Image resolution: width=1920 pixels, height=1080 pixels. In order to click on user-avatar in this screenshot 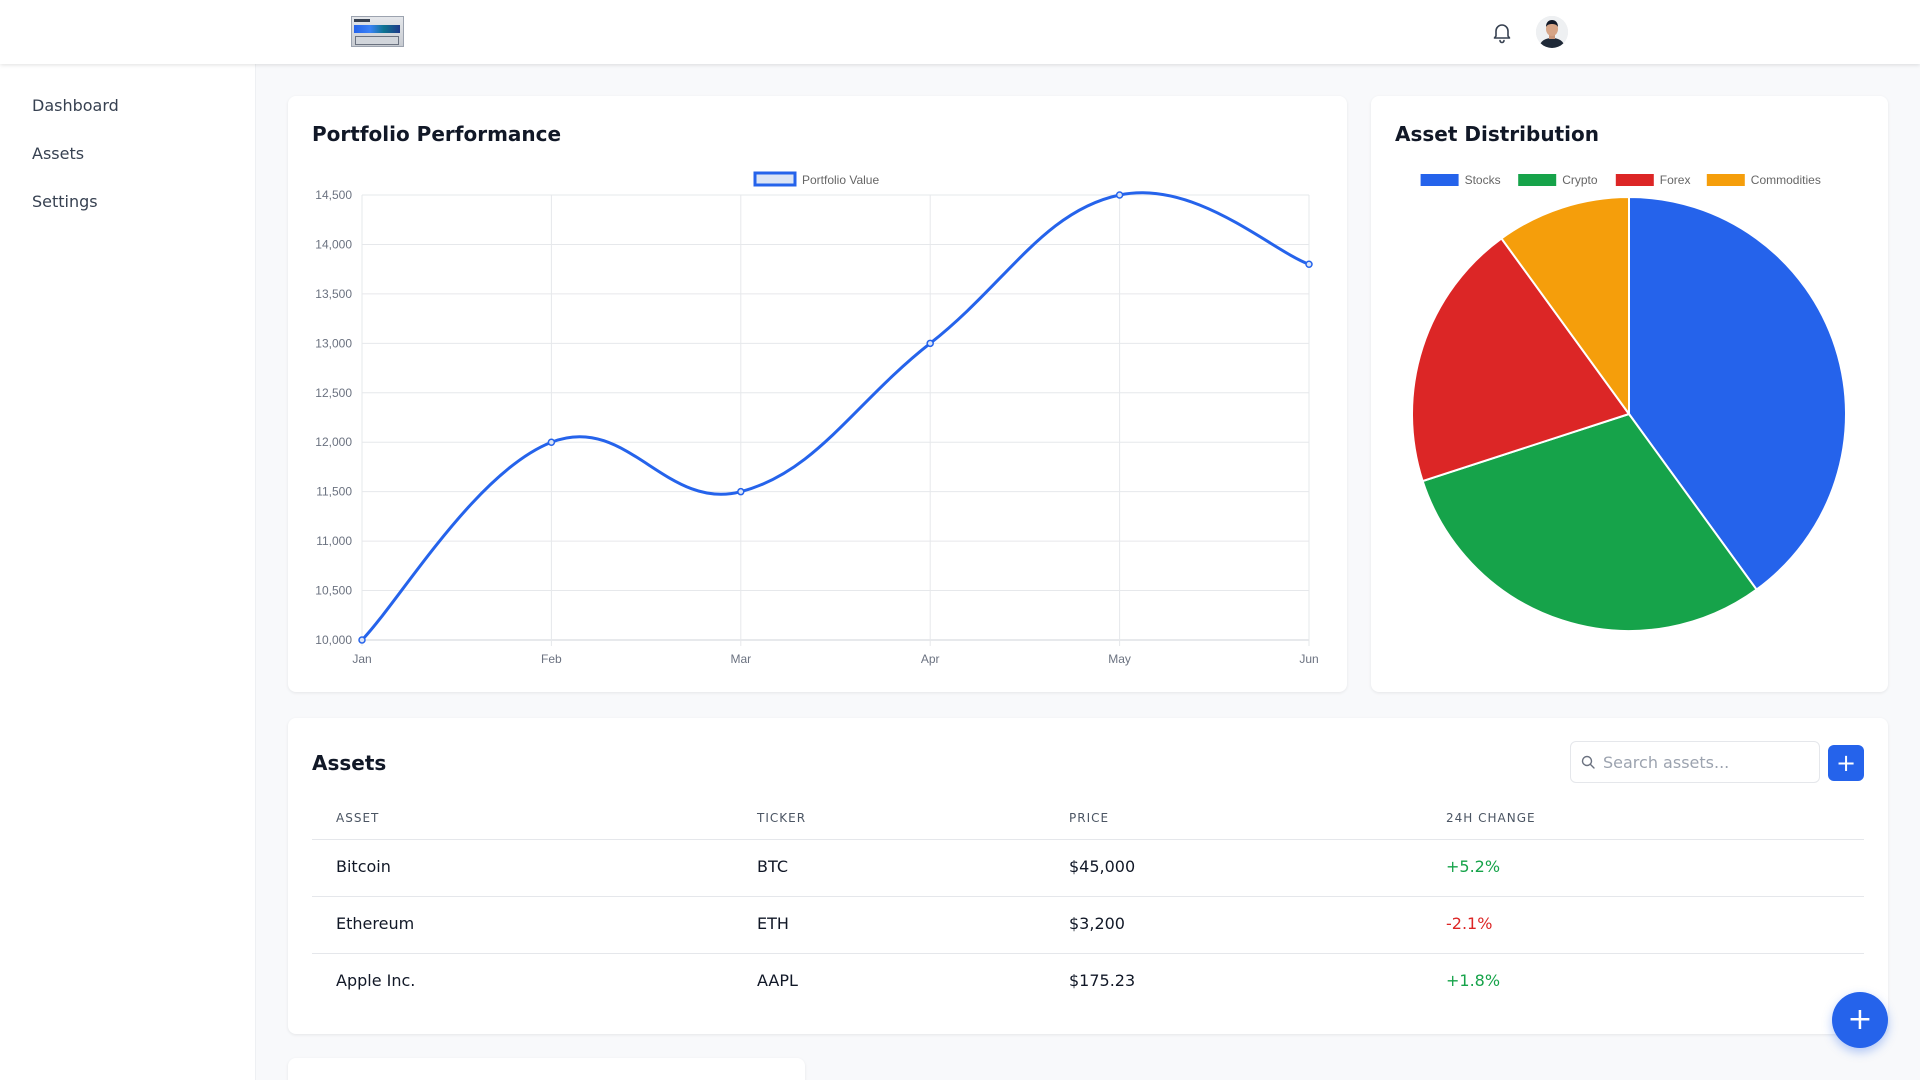, I will do `click(1552, 32)`.